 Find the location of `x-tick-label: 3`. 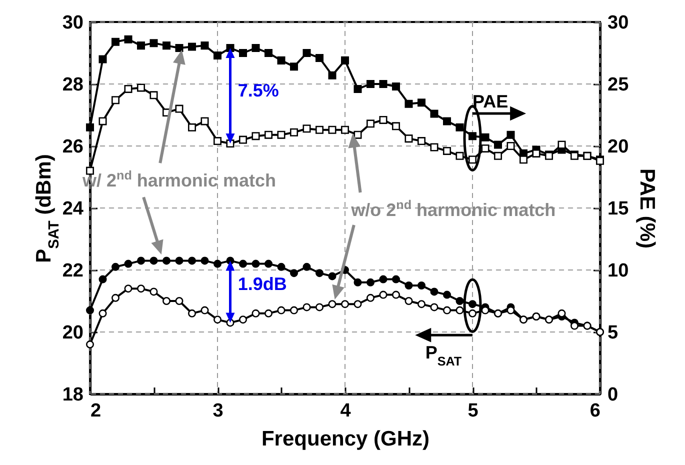

x-tick-label: 3 is located at coordinates (218, 411).